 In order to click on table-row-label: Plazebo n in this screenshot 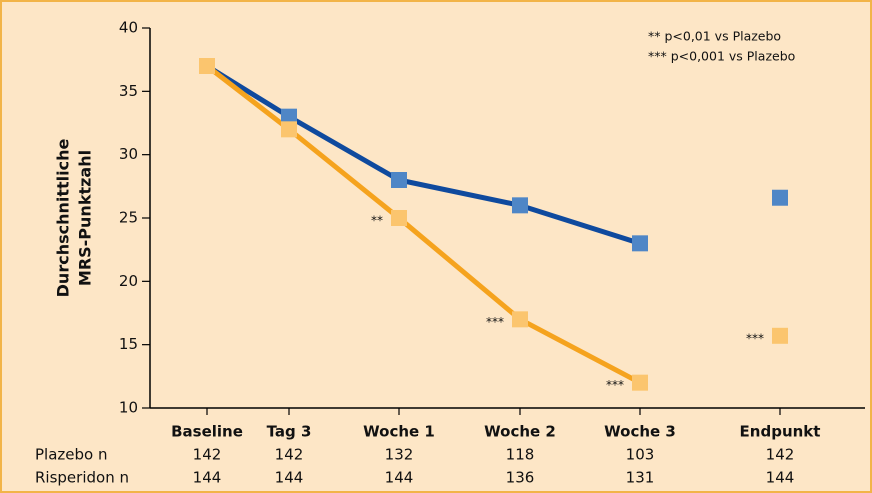, I will do `click(71, 455)`.